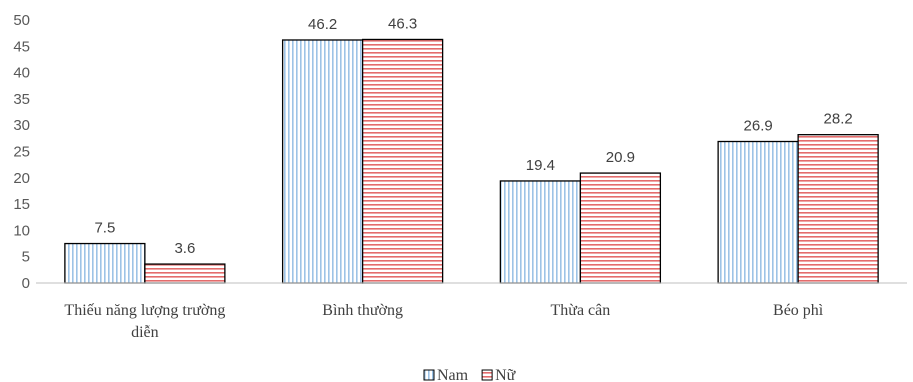 Image resolution: width=913 pixels, height=382 pixels. What do you see at coordinates (21, 178) in the screenshot?
I see `y-tick-label: 20` at bounding box center [21, 178].